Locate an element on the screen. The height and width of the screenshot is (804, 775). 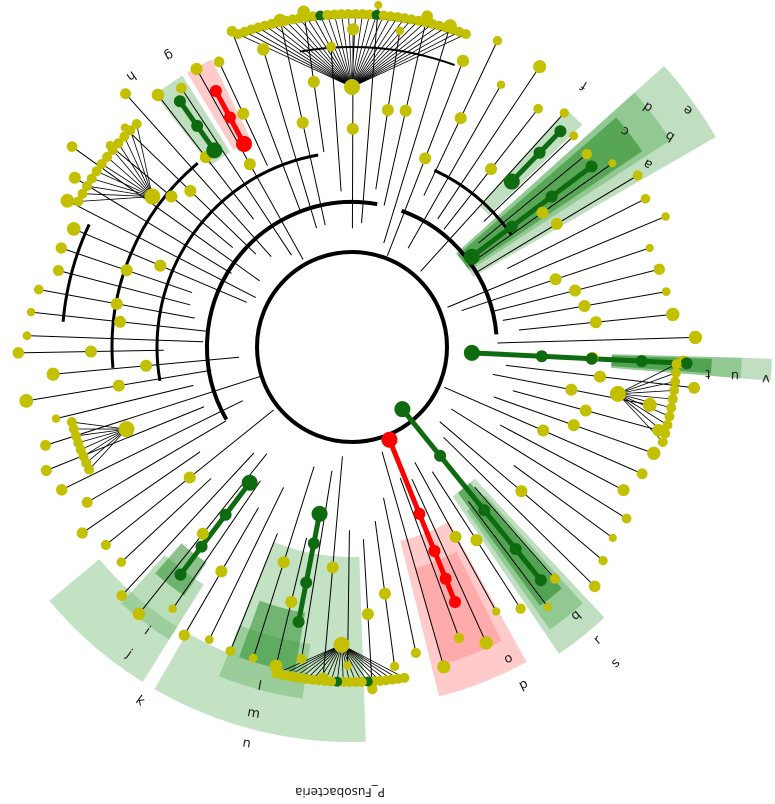
clade-label-n: n is located at coordinates (246, 743).